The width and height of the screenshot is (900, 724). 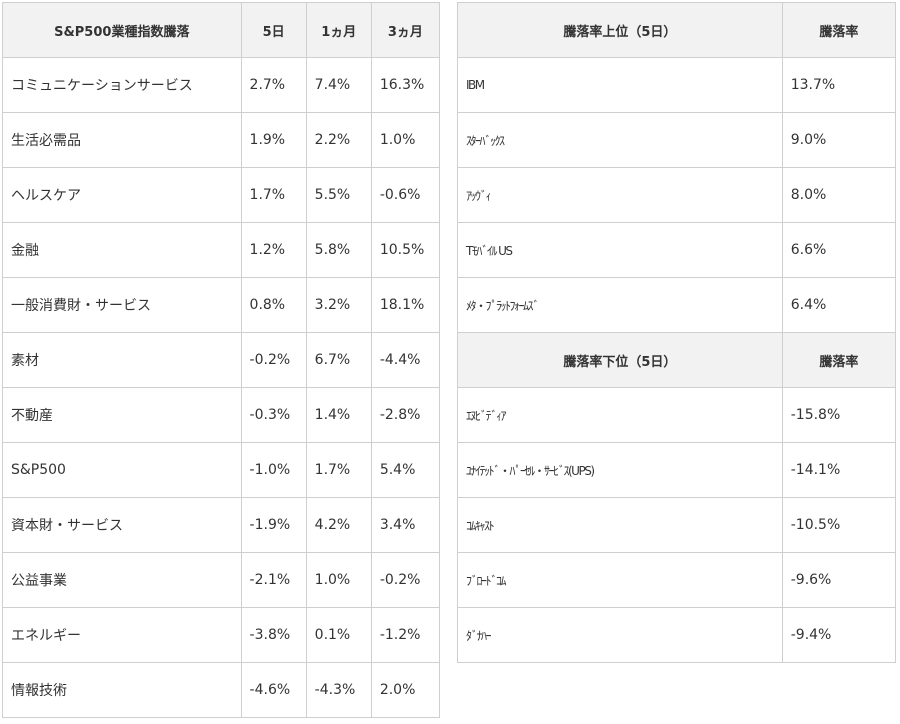 I want to click on sector-header-1m: 1ヵ月, so click(x=338, y=30).